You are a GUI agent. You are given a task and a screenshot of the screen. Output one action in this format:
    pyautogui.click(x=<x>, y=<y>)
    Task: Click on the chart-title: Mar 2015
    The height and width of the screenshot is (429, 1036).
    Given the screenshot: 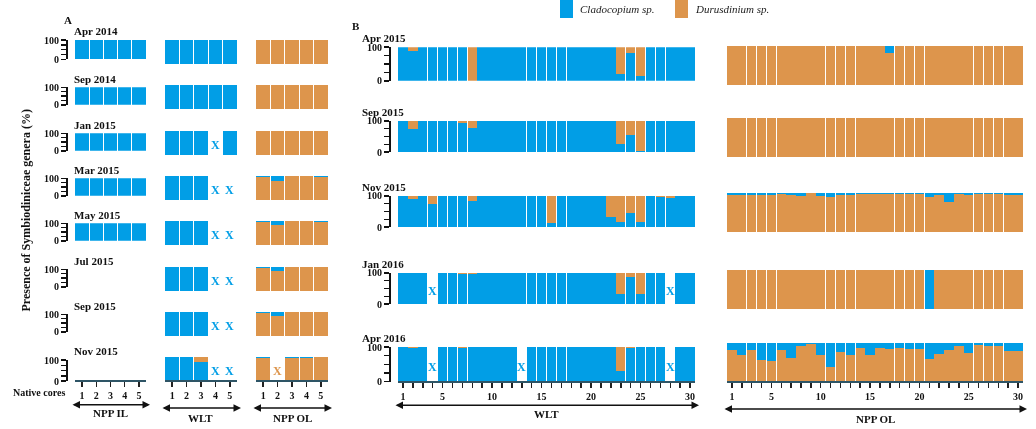 What is the action you would take?
    pyautogui.click(x=97, y=169)
    